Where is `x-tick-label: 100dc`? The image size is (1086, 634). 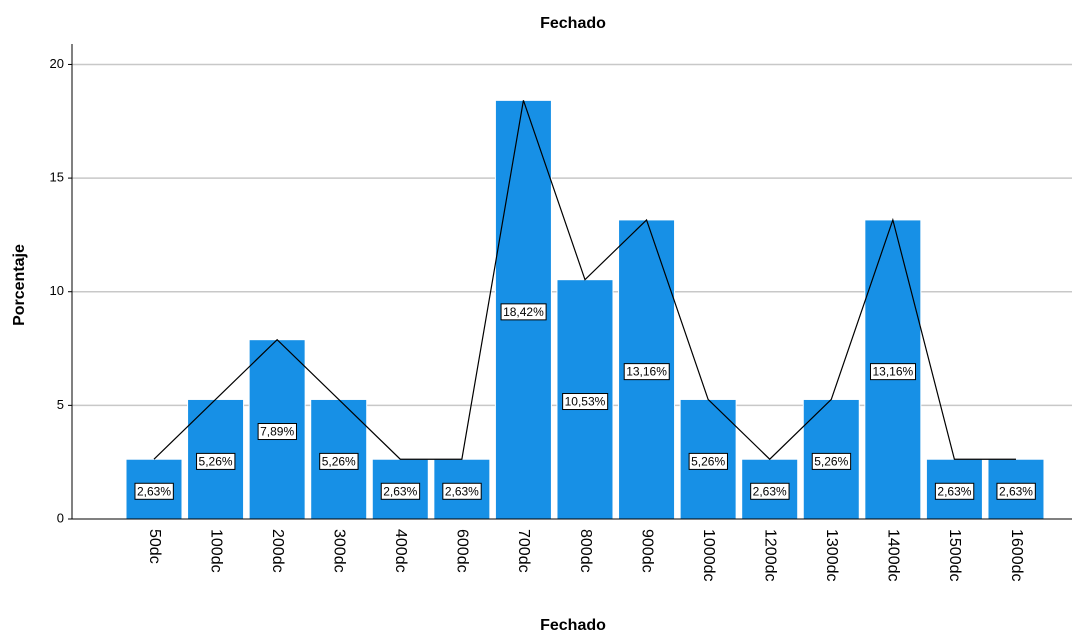 x-tick-label: 100dc is located at coordinates (215, 551).